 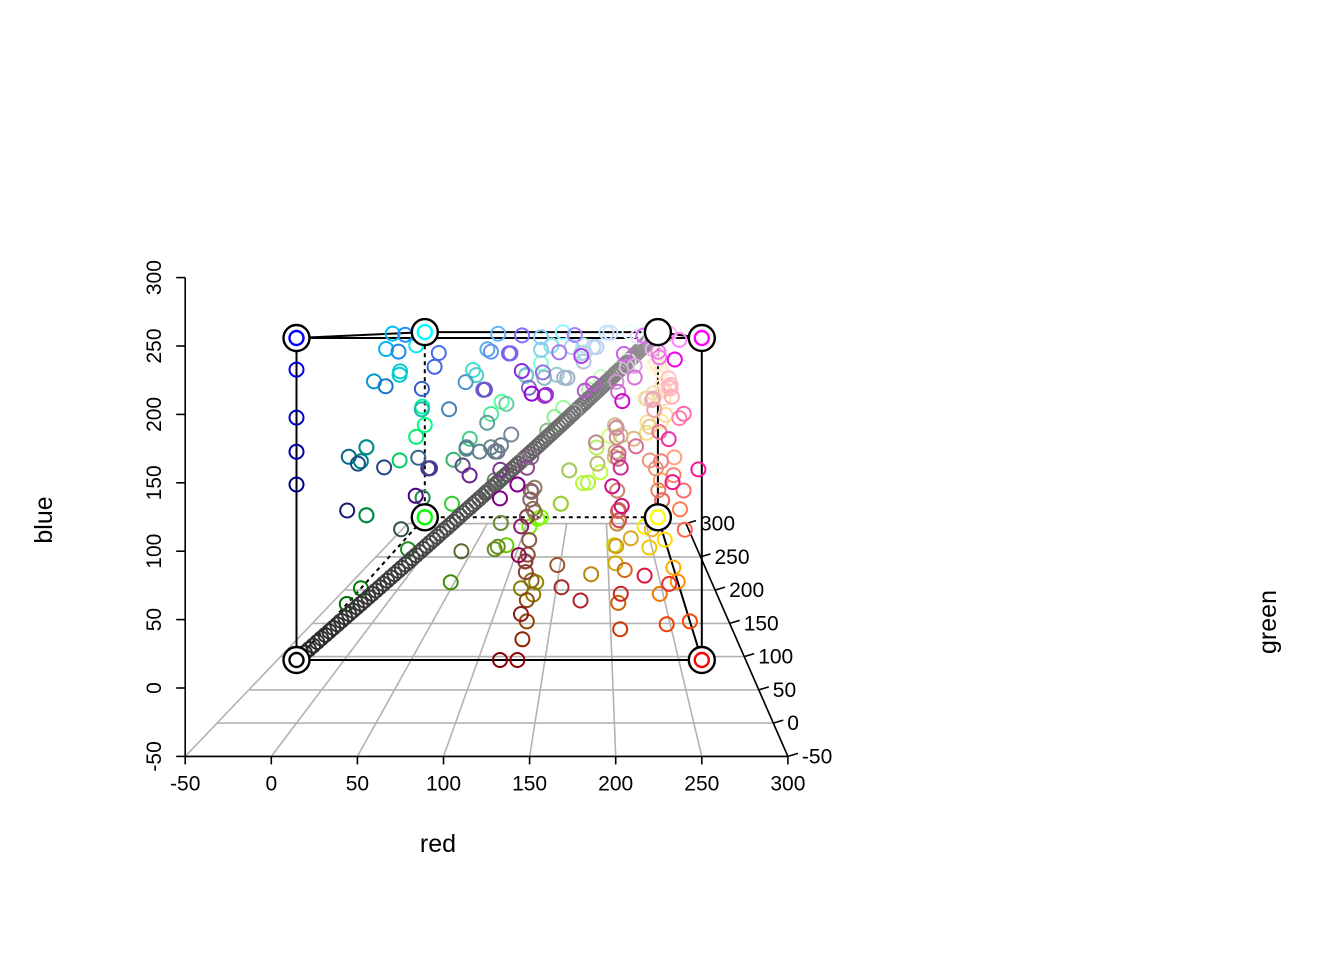 What do you see at coordinates (296, 338) in the screenshot?
I see `corner-marker-blue` at bounding box center [296, 338].